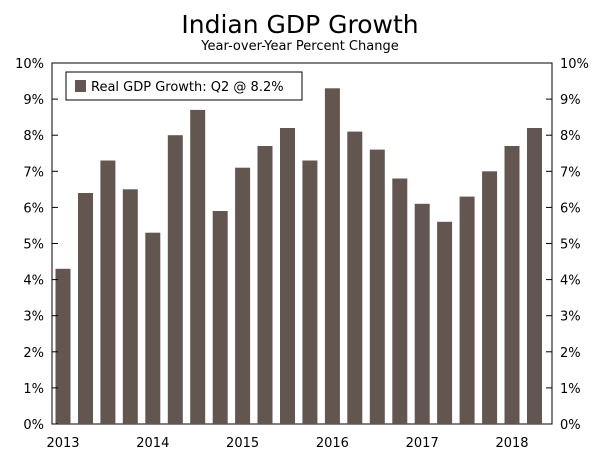  What do you see at coordinates (187, 87) in the screenshot?
I see `legend-label: Real GDP Growth: Q2 @ 8.2%` at bounding box center [187, 87].